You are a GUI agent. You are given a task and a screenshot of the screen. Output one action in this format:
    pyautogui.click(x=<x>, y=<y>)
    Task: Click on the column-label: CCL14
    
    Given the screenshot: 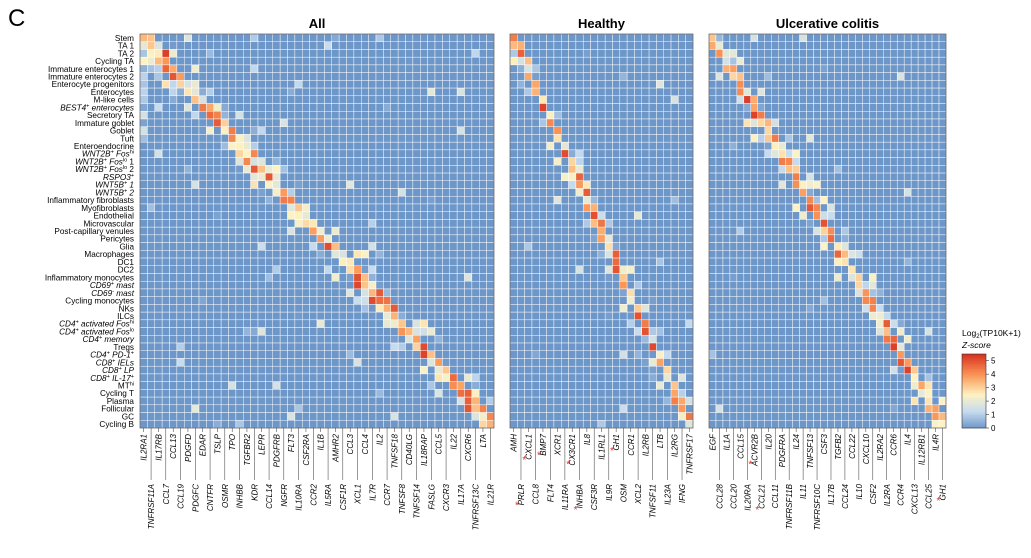 What is the action you would take?
    pyautogui.click(x=269, y=495)
    